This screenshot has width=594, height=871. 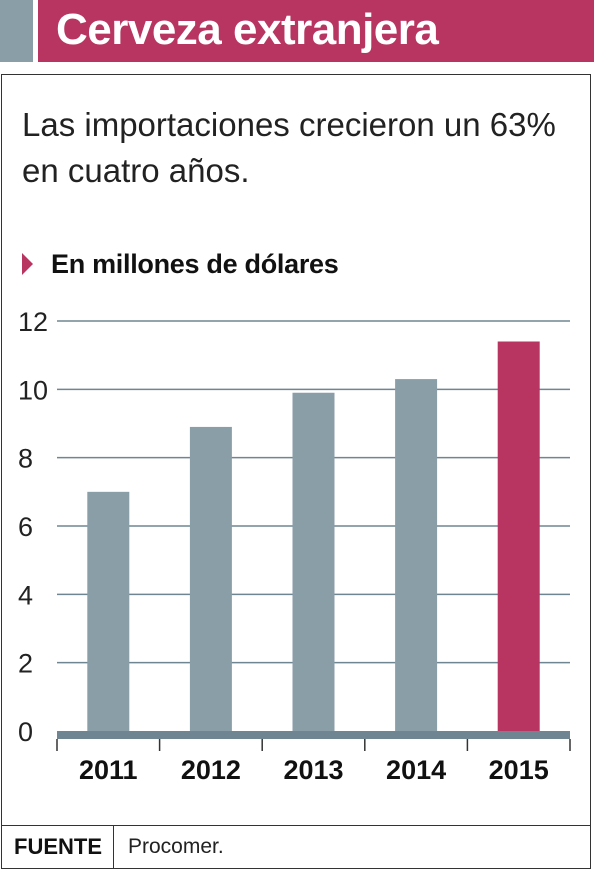 I want to click on y-tick-label: 10, so click(x=33, y=390).